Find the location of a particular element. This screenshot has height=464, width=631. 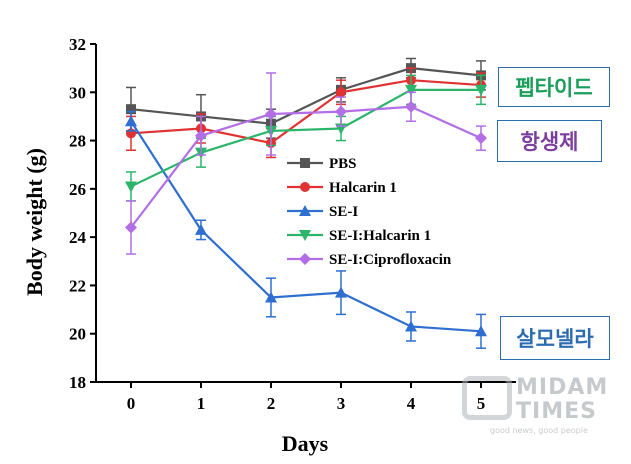

y-tick-label: 26 is located at coordinates (77, 189).